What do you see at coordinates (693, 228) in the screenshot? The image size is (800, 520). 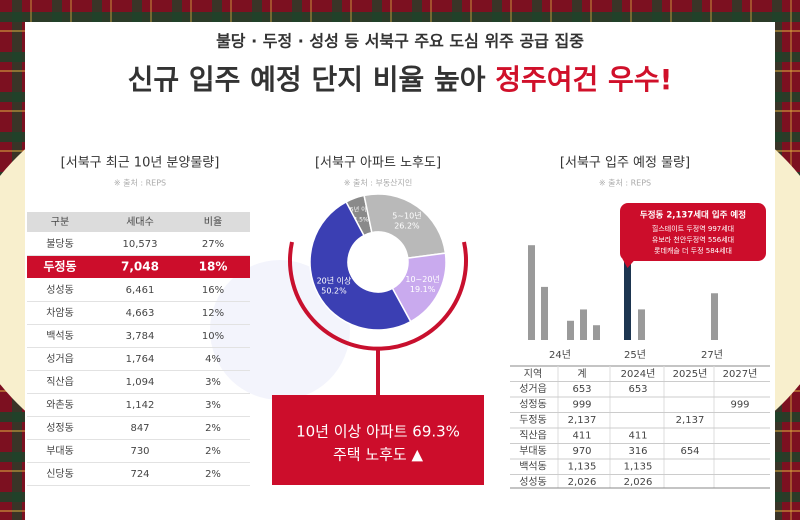 I see `bar-callout-line: 힐스테이트 두정역 997세대` at bounding box center [693, 228].